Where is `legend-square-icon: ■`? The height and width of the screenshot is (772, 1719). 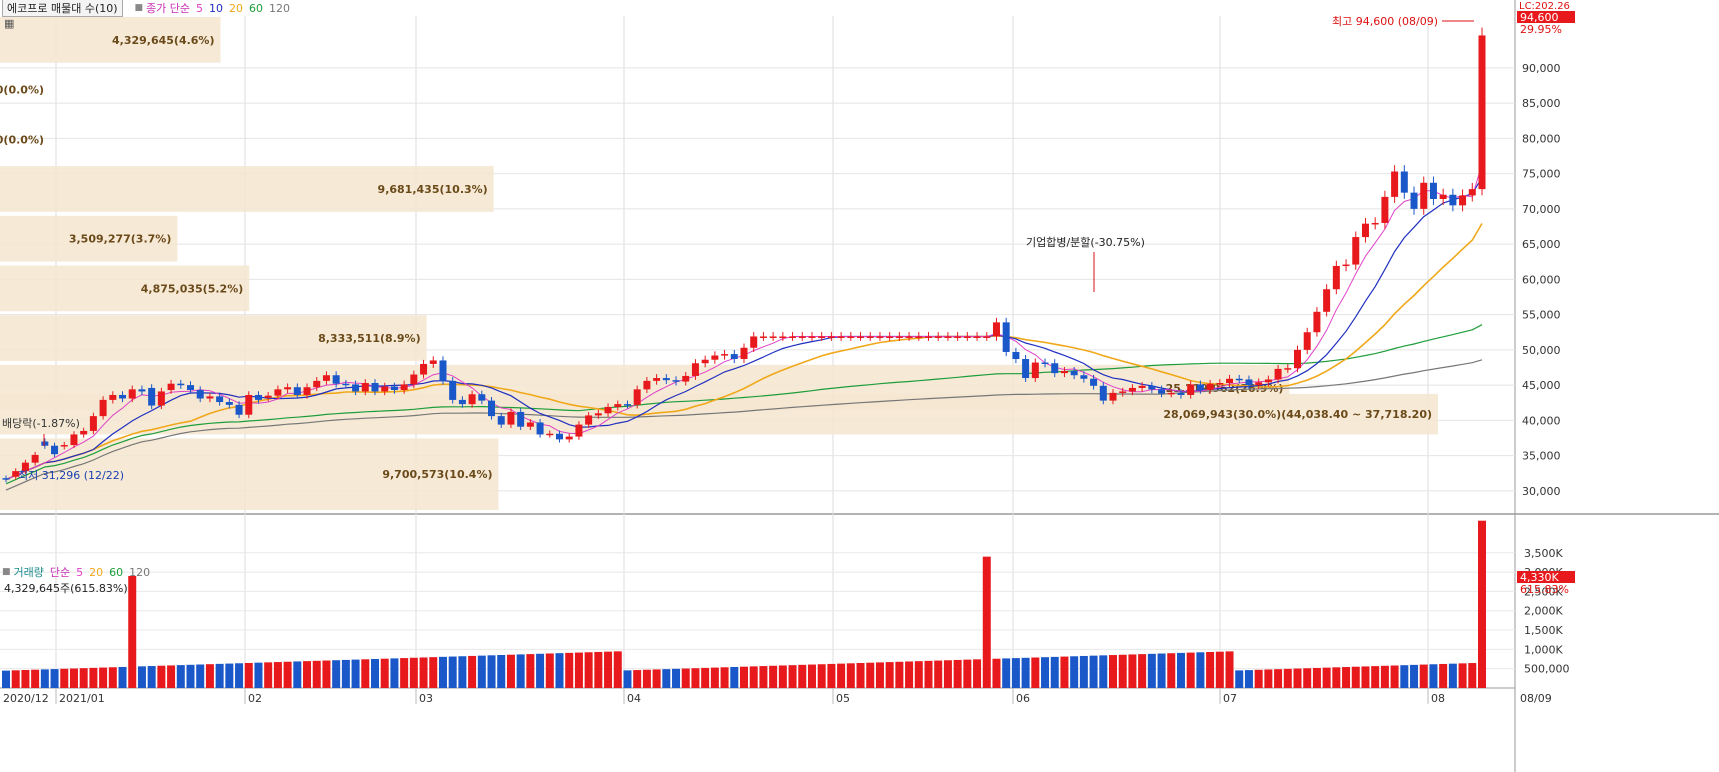
legend-square-icon: ■ is located at coordinates (6, 572).